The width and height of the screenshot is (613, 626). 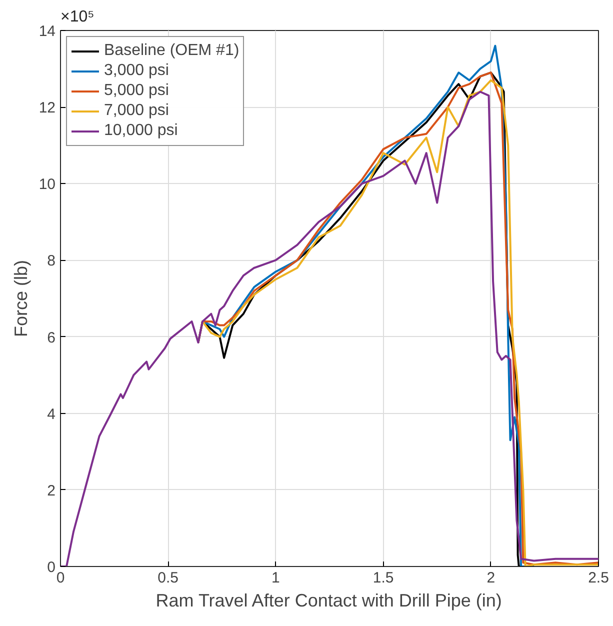 What do you see at coordinates (51, 337) in the screenshot?
I see `y-tick-label: 6` at bounding box center [51, 337].